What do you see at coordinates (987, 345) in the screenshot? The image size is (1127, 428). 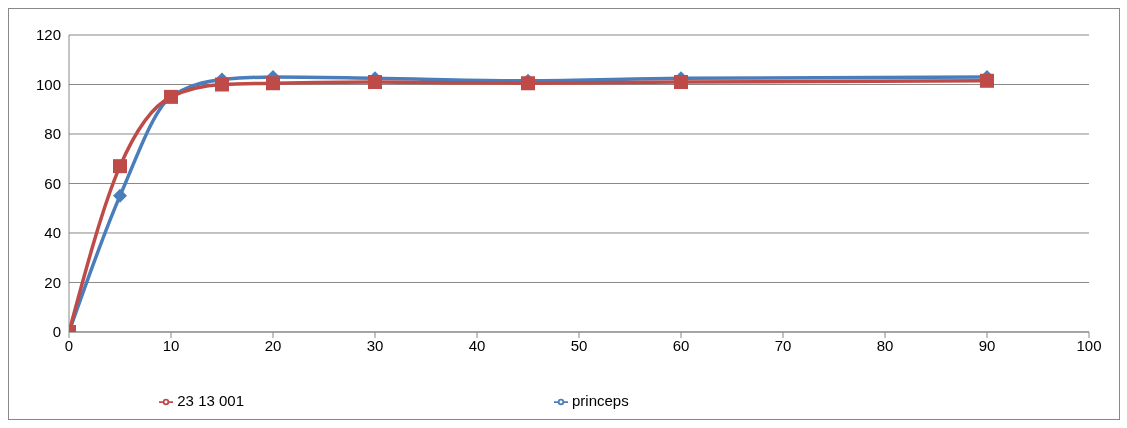 I see `x-tick-label: 90` at bounding box center [987, 345].